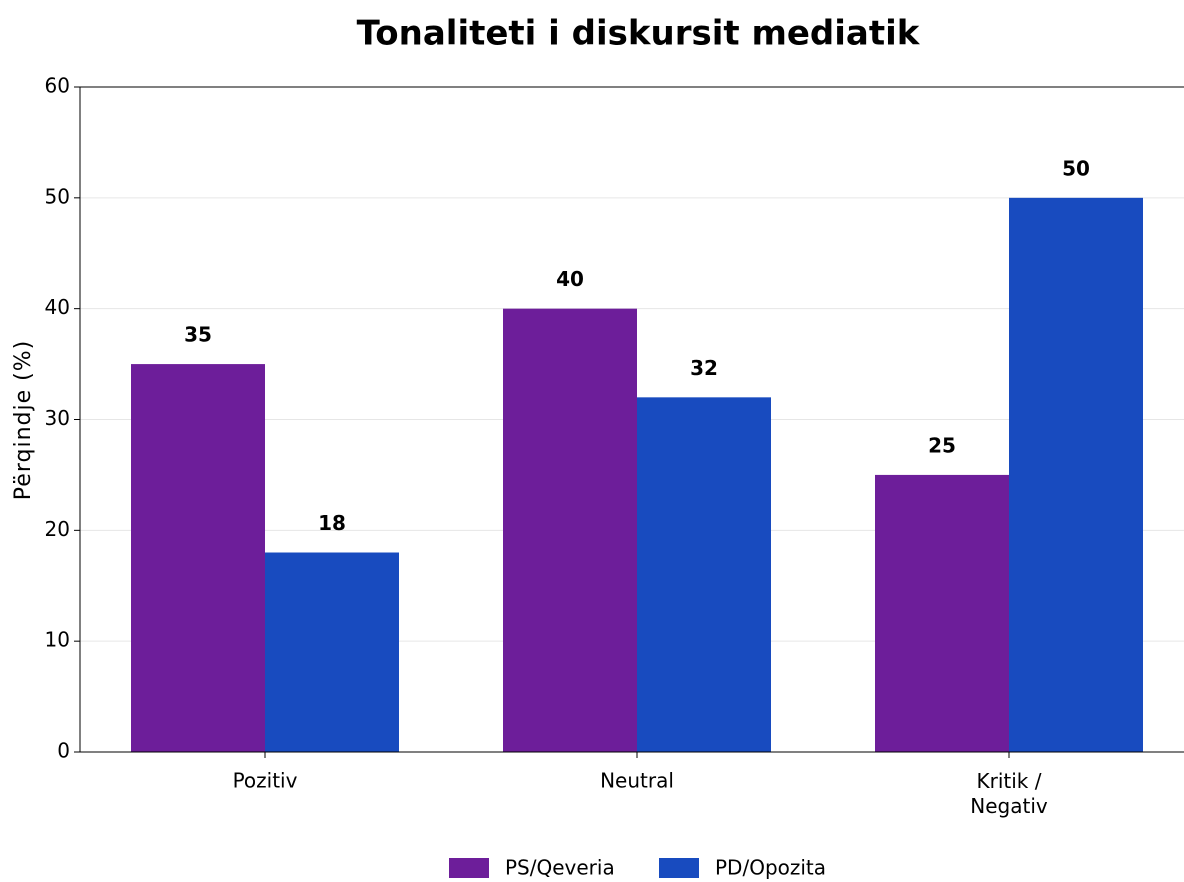 This screenshot has width=1184, height=882. What do you see at coordinates (57, 640) in the screenshot?
I see `y-tick-label: 10` at bounding box center [57, 640].